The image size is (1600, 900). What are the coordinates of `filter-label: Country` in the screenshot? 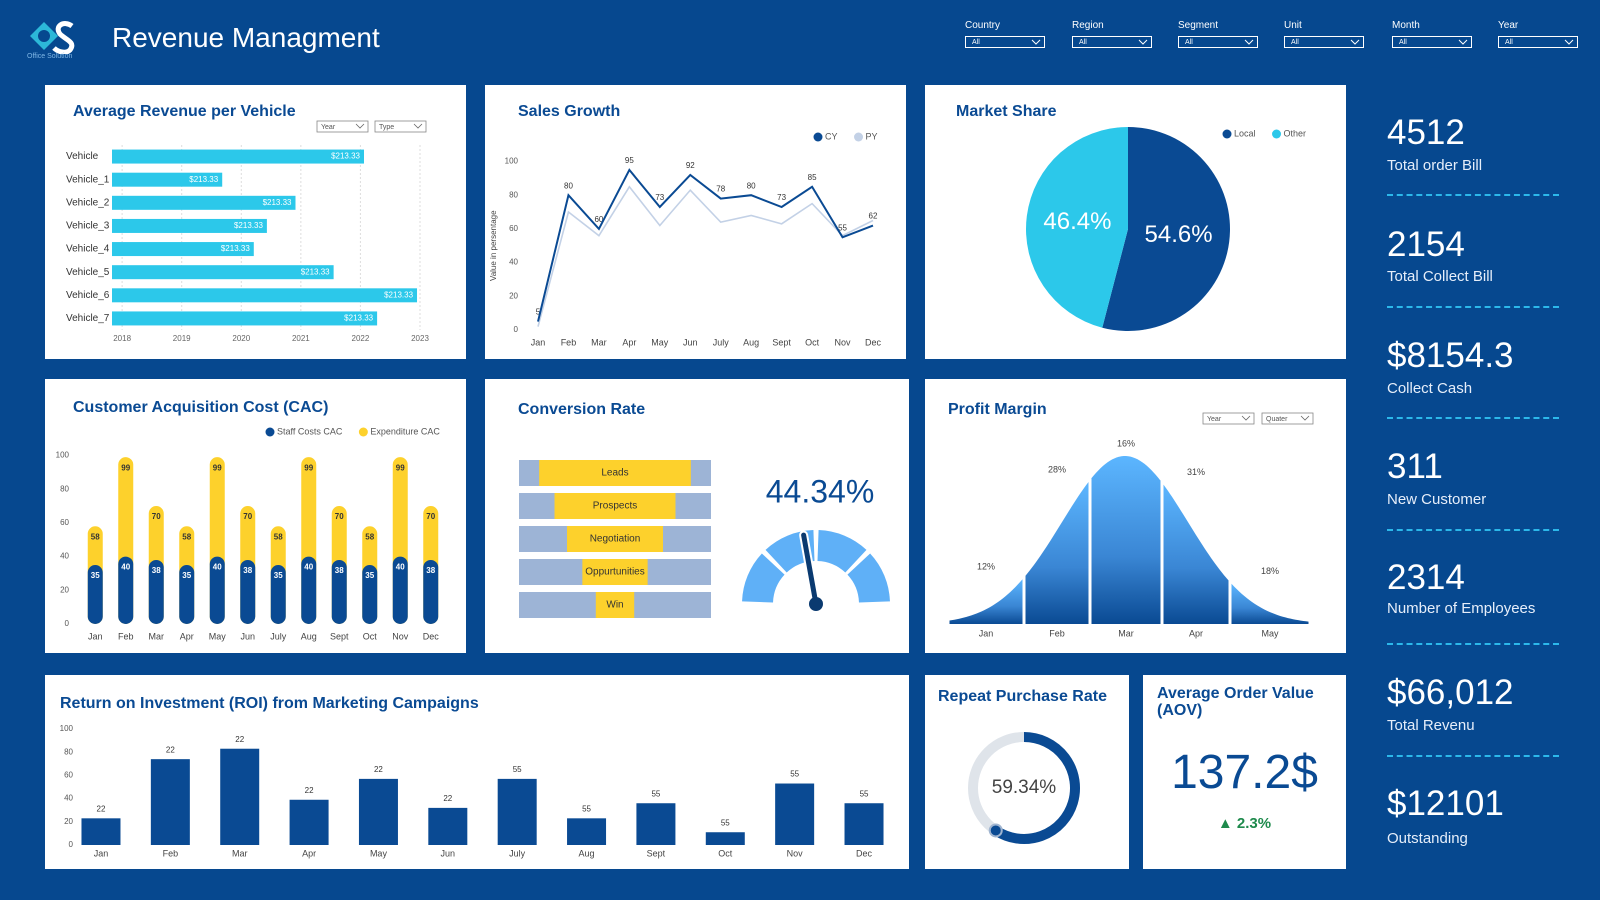 It's located at (983, 25).